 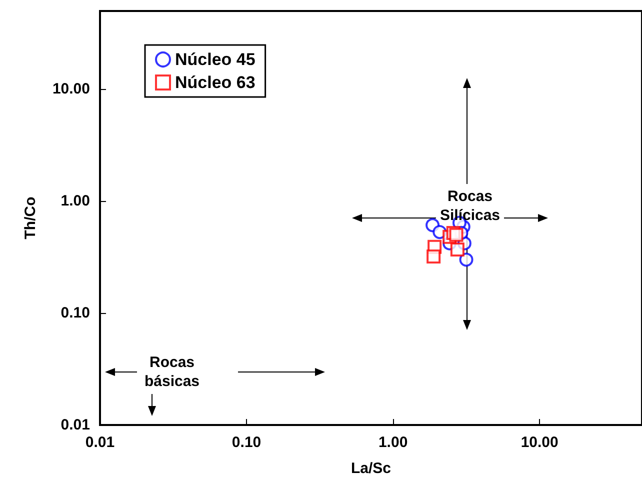 I want to click on x-tick-label: 10.00, so click(x=539, y=442).